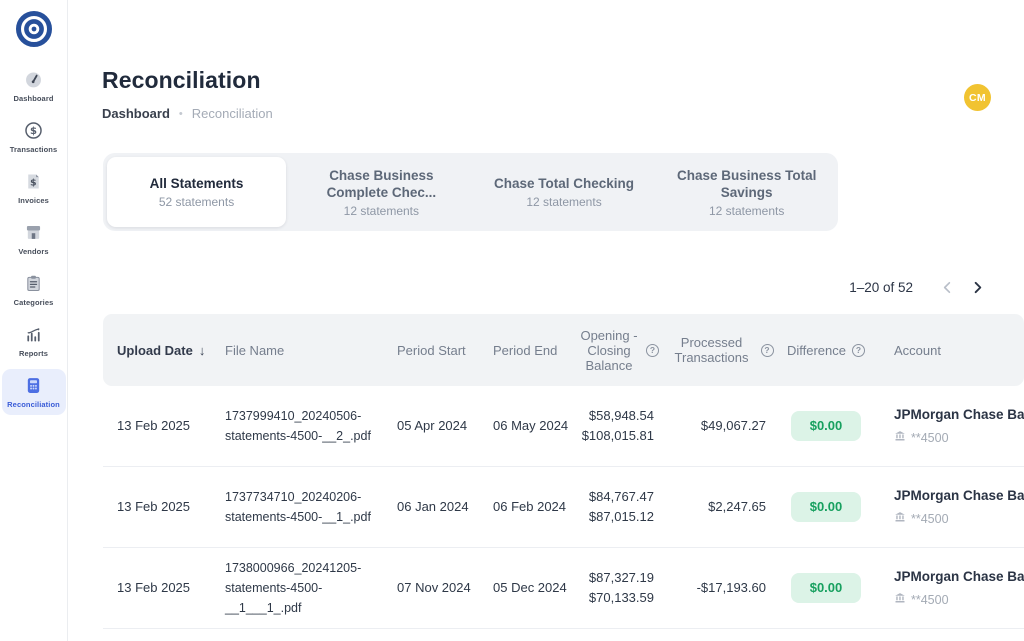 The height and width of the screenshot is (641, 1024). I want to click on processed-transactions-cell: $49,067.27, so click(733, 425).